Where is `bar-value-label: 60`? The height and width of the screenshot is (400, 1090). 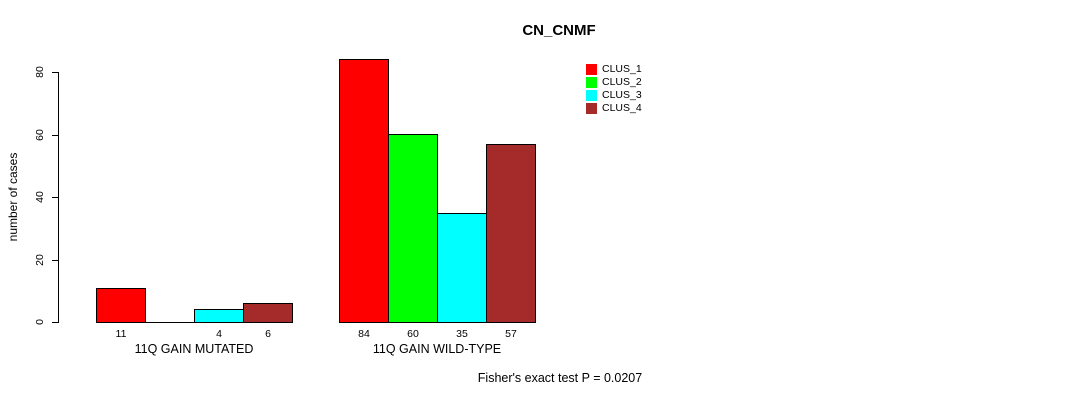
bar-value-label: 60 is located at coordinates (413, 334).